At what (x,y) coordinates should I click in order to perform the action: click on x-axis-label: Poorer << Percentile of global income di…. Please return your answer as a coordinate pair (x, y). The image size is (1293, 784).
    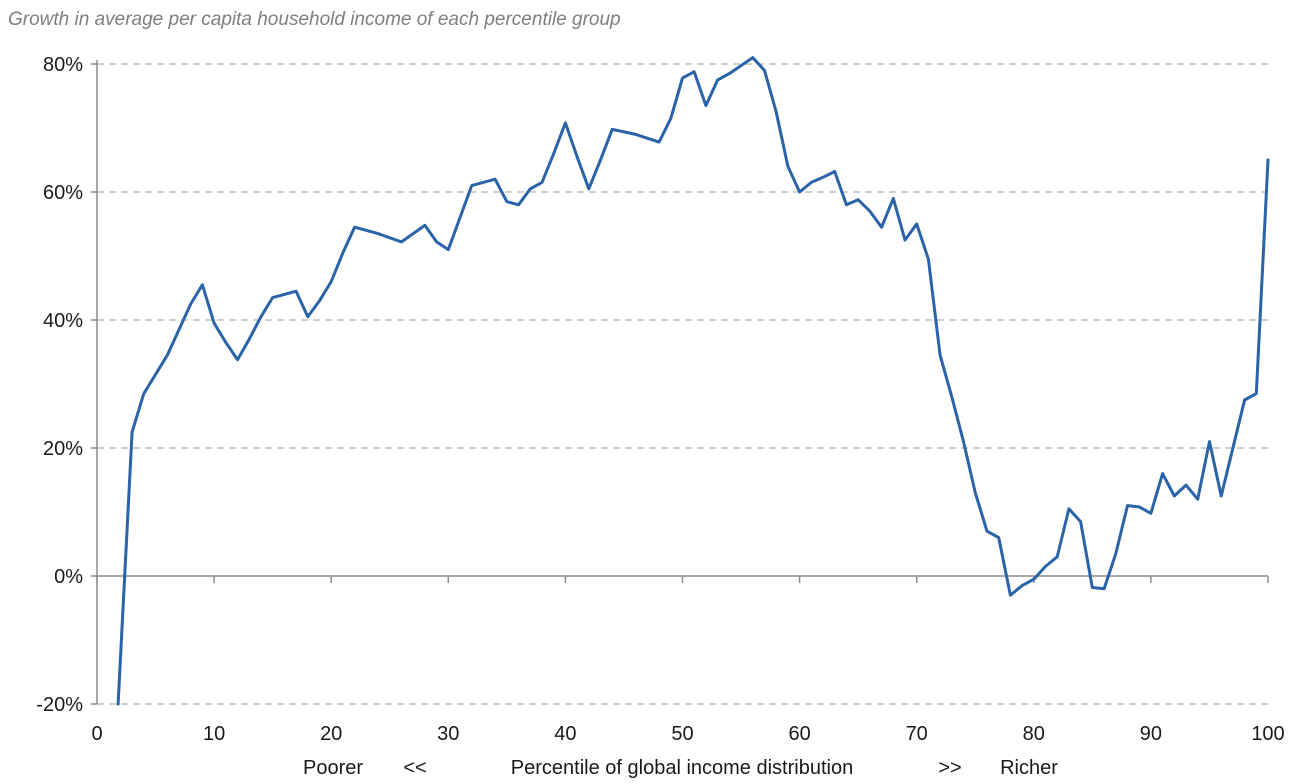
    Looking at the image, I should click on (680, 768).